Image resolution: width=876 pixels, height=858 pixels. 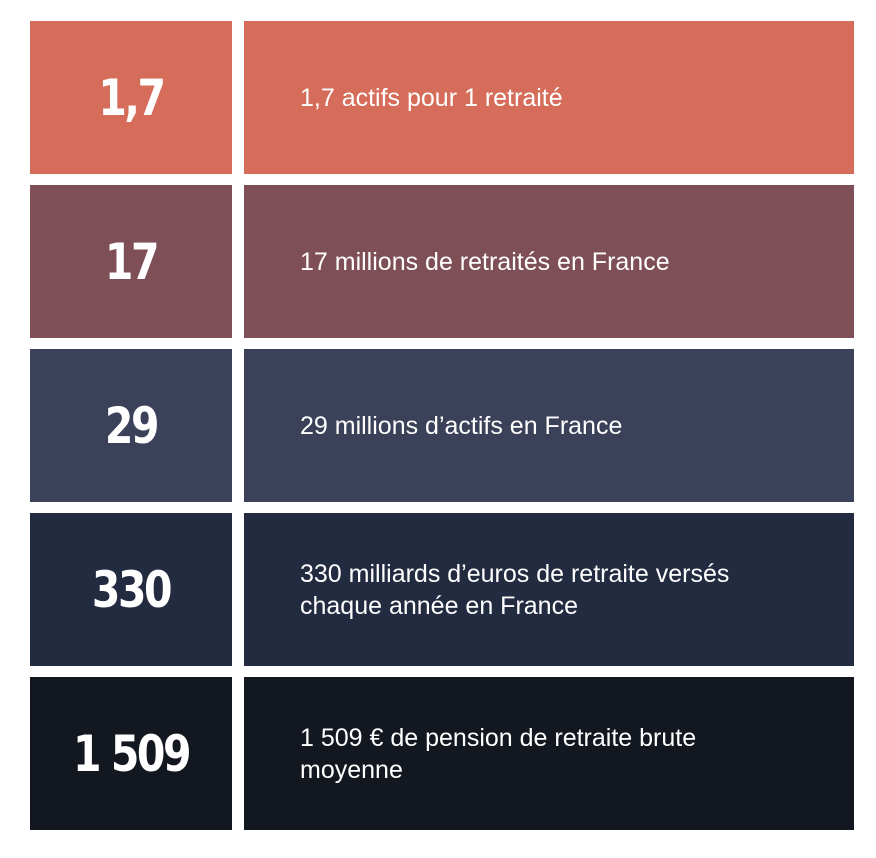 I want to click on stat-label: 17 millions de retraités en France, so click(x=485, y=261).